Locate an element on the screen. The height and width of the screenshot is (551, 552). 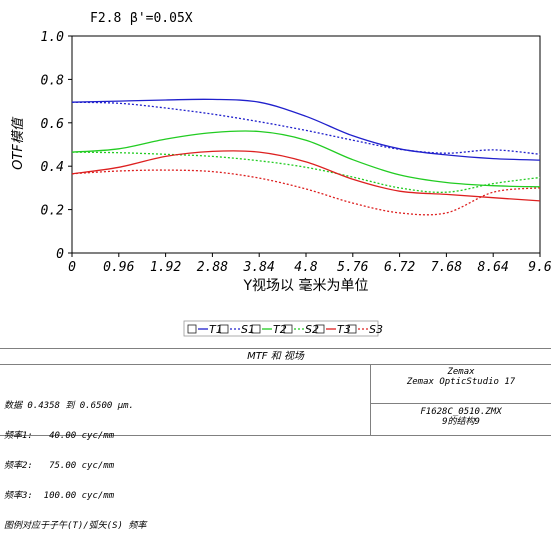
product-name: Zemax OpticStudio 17 is located at coordinates (461, 382).